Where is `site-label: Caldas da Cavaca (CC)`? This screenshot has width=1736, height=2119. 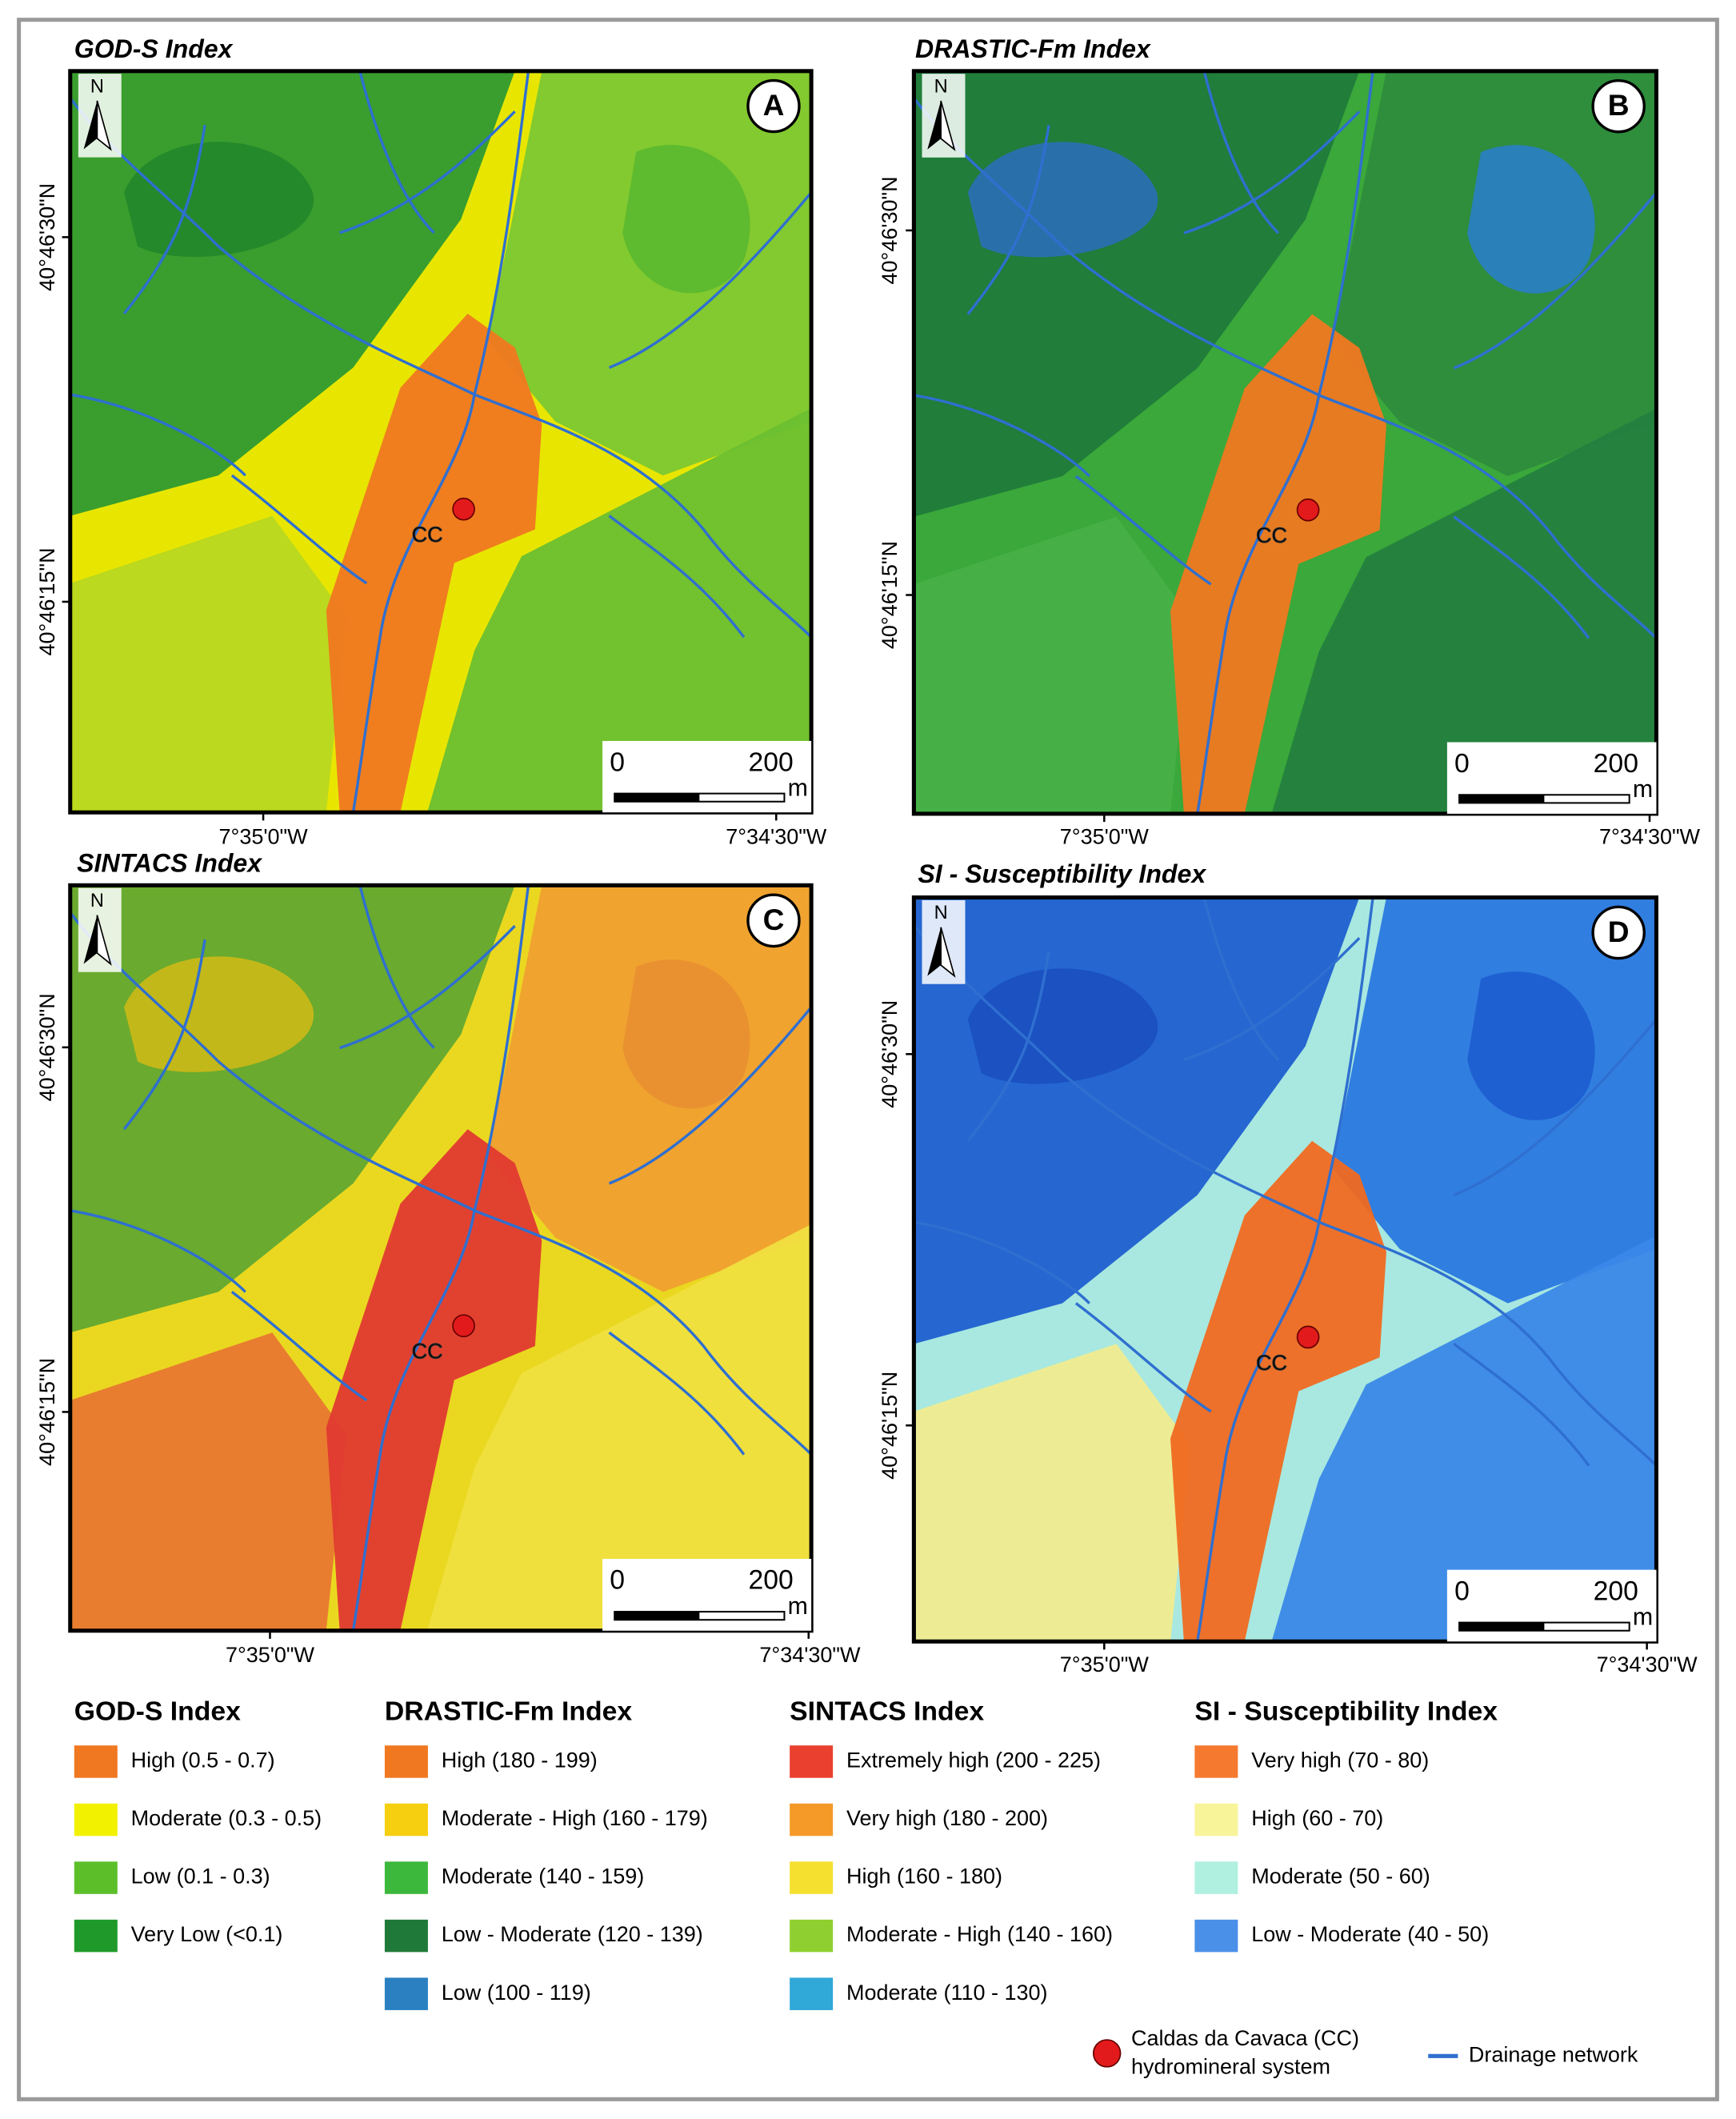
site-label: Caldas da Cavaca (CC) is located at coordinates (1245, 2038).